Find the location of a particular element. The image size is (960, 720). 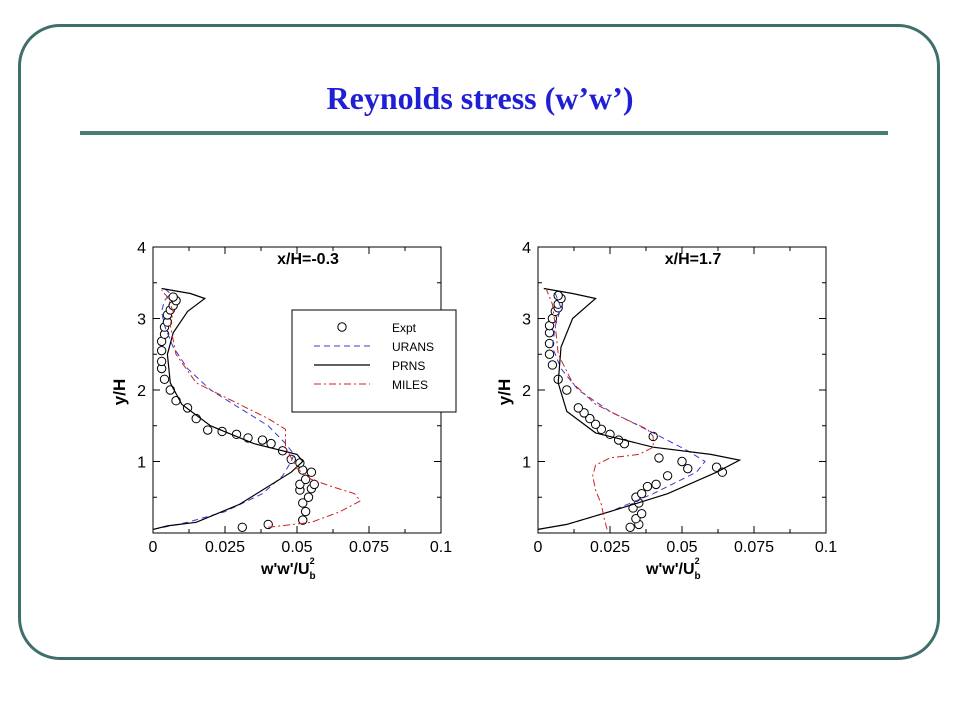

legend-box is located at coordinates (374, 361).